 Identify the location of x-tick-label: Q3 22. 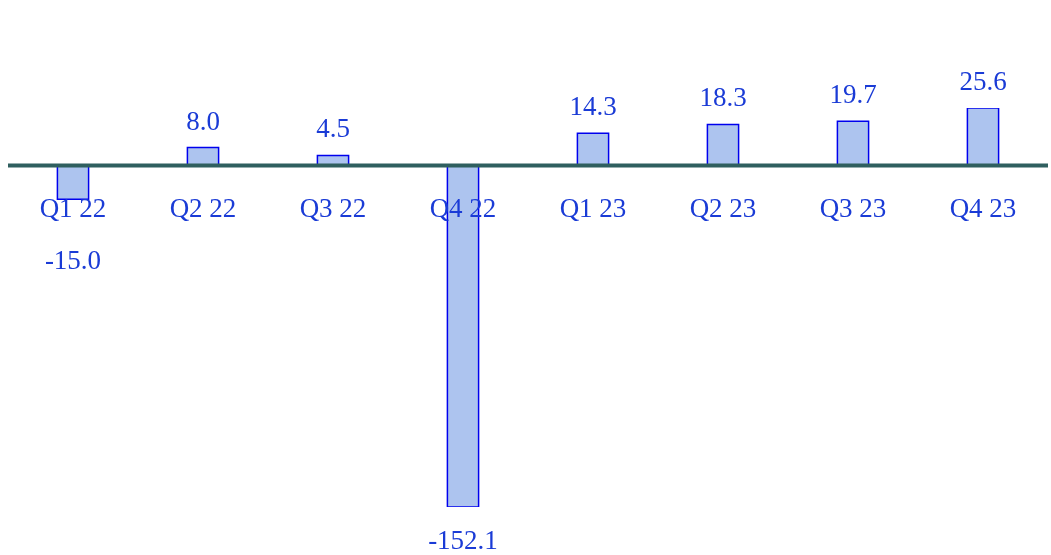
(333, 208).